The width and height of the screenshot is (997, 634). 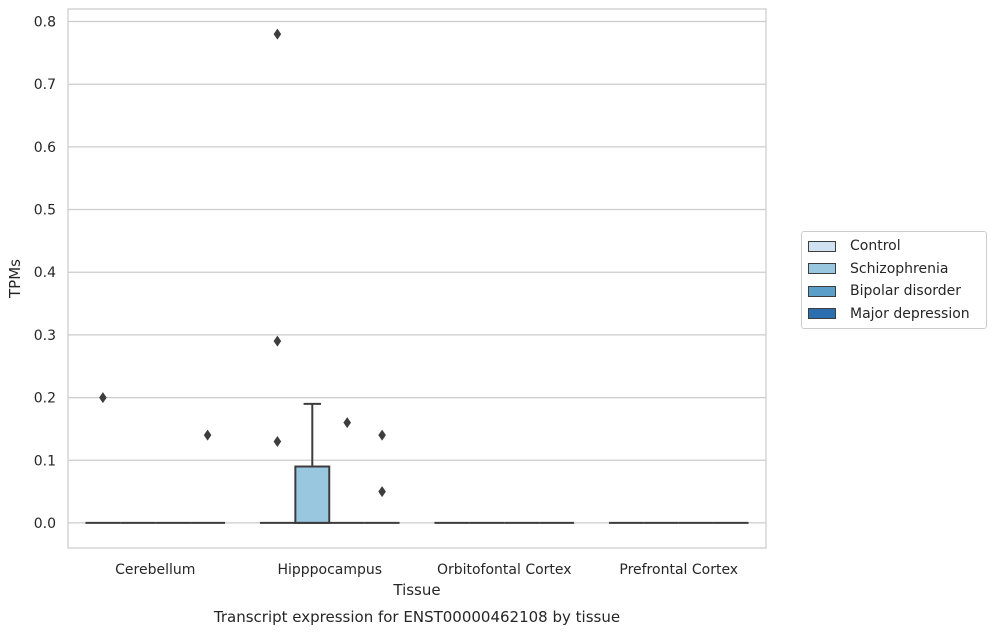 I want to click on y-tick-label: 0.4, so click(x=45, y=273).